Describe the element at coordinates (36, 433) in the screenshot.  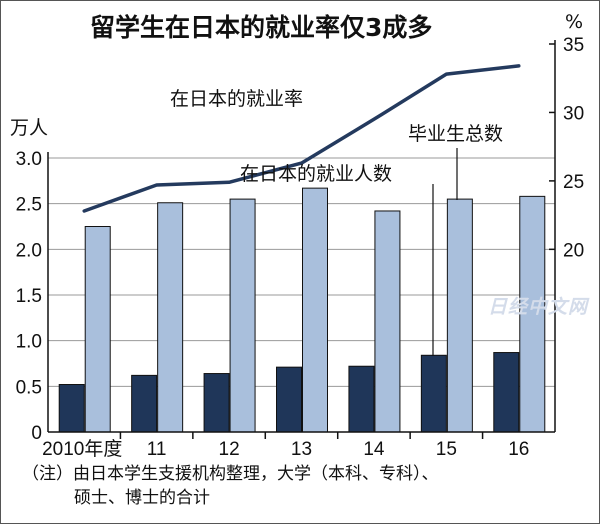
I see `left-tick-label: 0` at that location.